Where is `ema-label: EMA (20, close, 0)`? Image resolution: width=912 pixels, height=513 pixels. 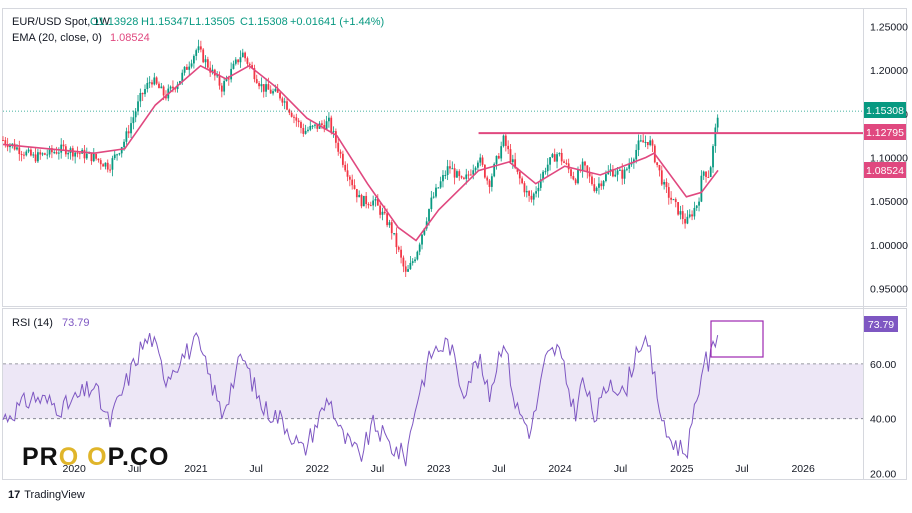
ema-label: EMA (20, close, 0) is located at coordinates (57, 38).